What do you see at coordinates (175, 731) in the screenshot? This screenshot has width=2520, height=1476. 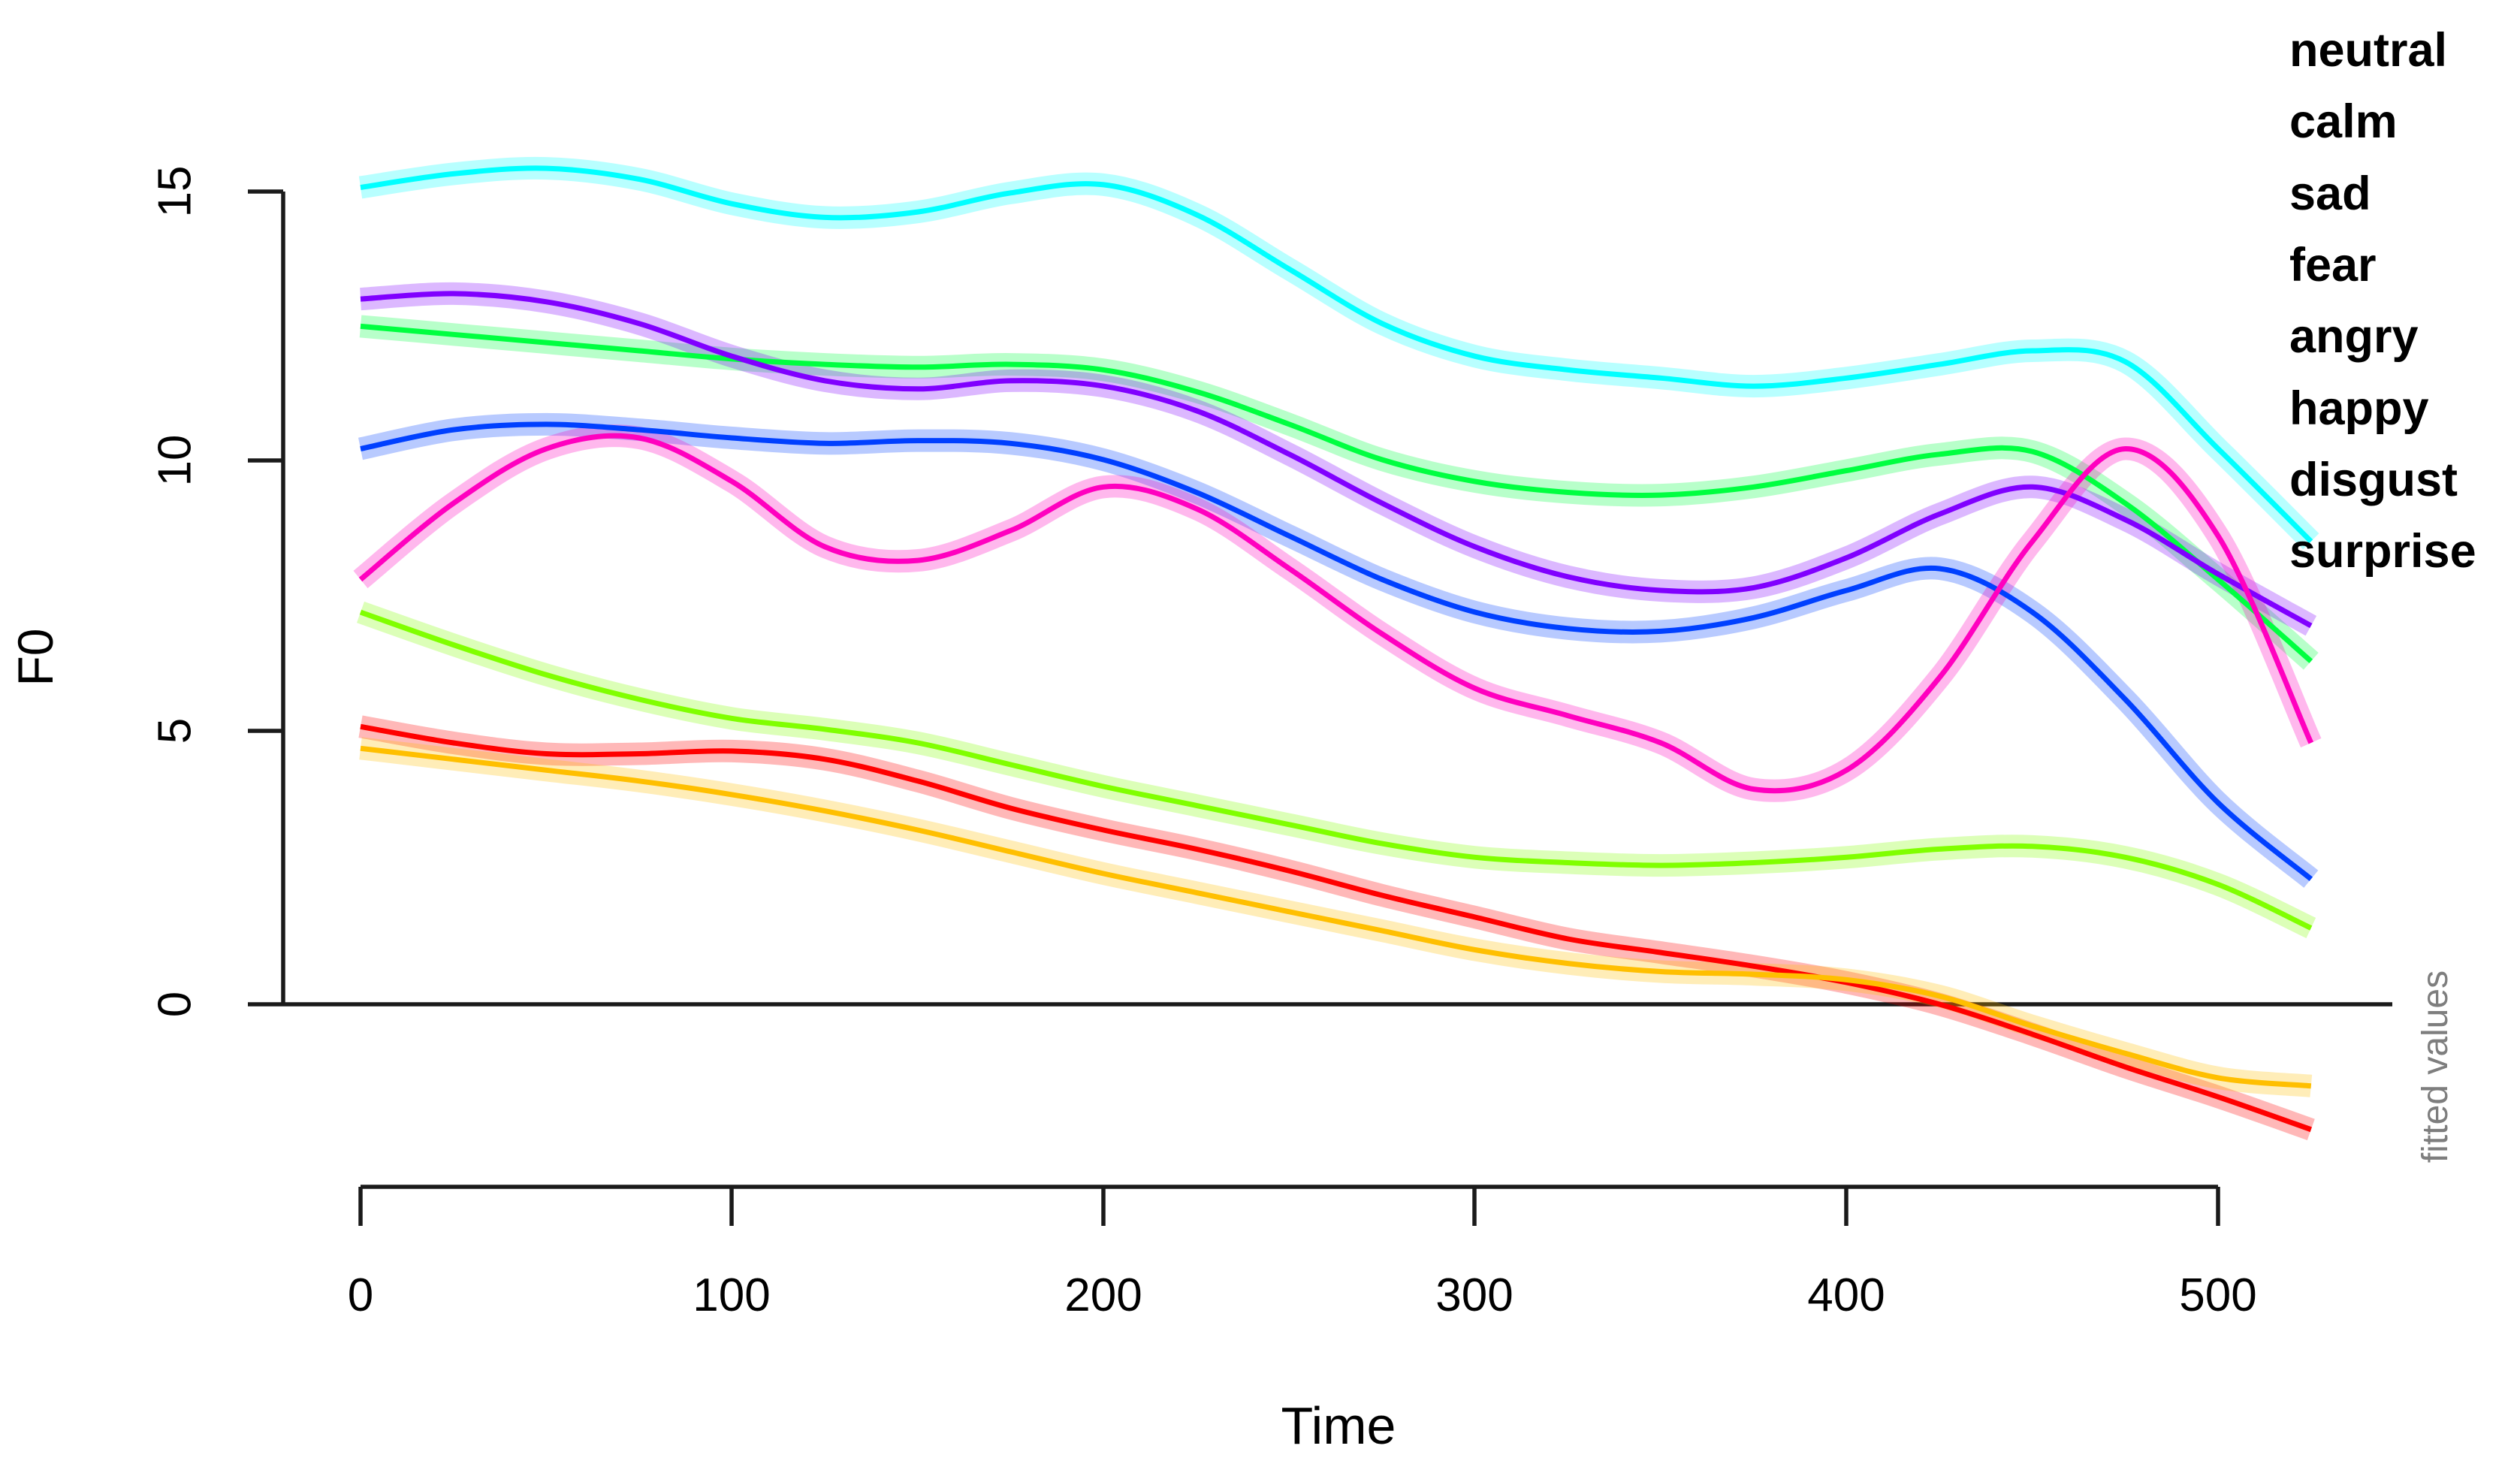 I see `y-tick-label-5: 5` at bounding box center [175, 731].